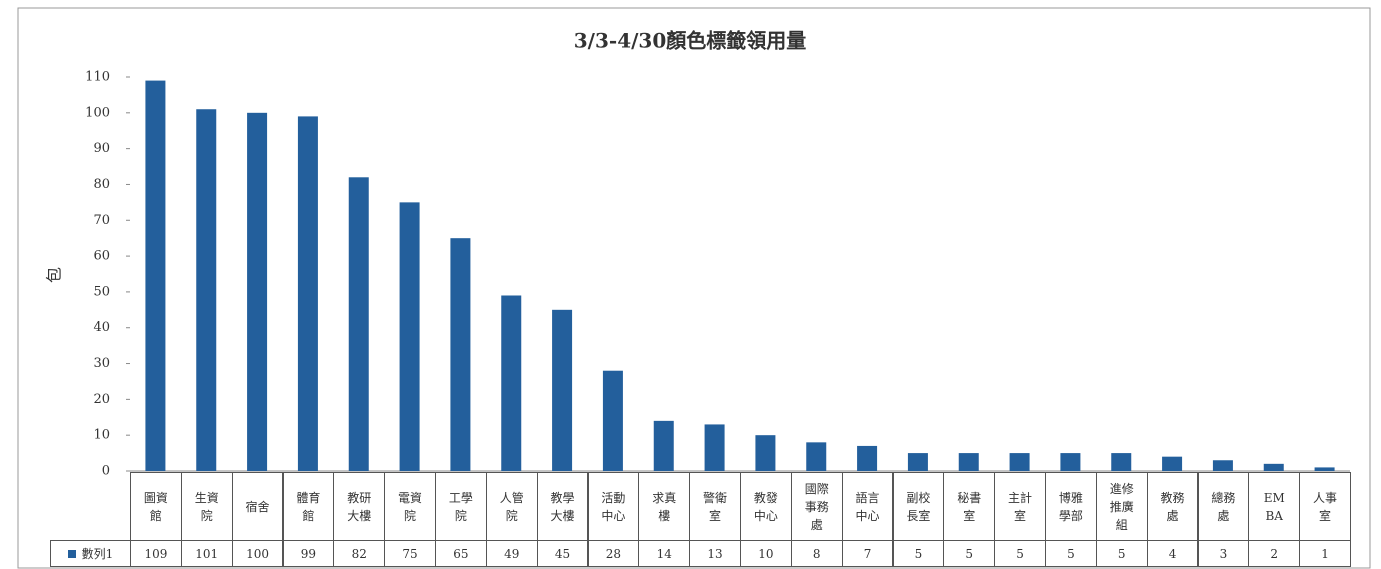 The height and width of the screenshot is (569, 1381). I want to click on data-label: 10, so click(766, 553).